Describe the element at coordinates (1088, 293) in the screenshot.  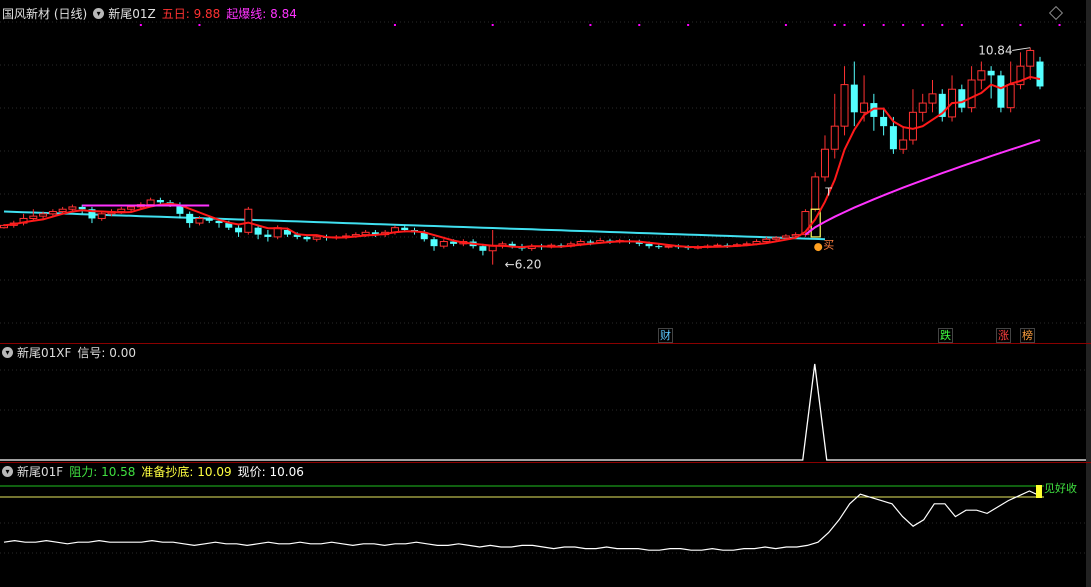
I see `scrollbar` at that location.